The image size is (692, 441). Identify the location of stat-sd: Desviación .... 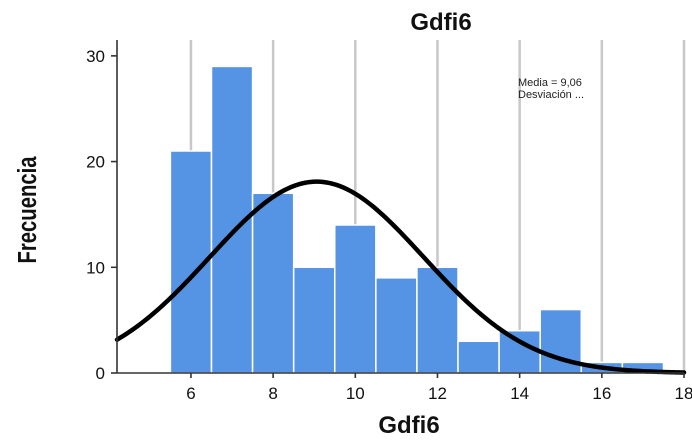
(551, 95).